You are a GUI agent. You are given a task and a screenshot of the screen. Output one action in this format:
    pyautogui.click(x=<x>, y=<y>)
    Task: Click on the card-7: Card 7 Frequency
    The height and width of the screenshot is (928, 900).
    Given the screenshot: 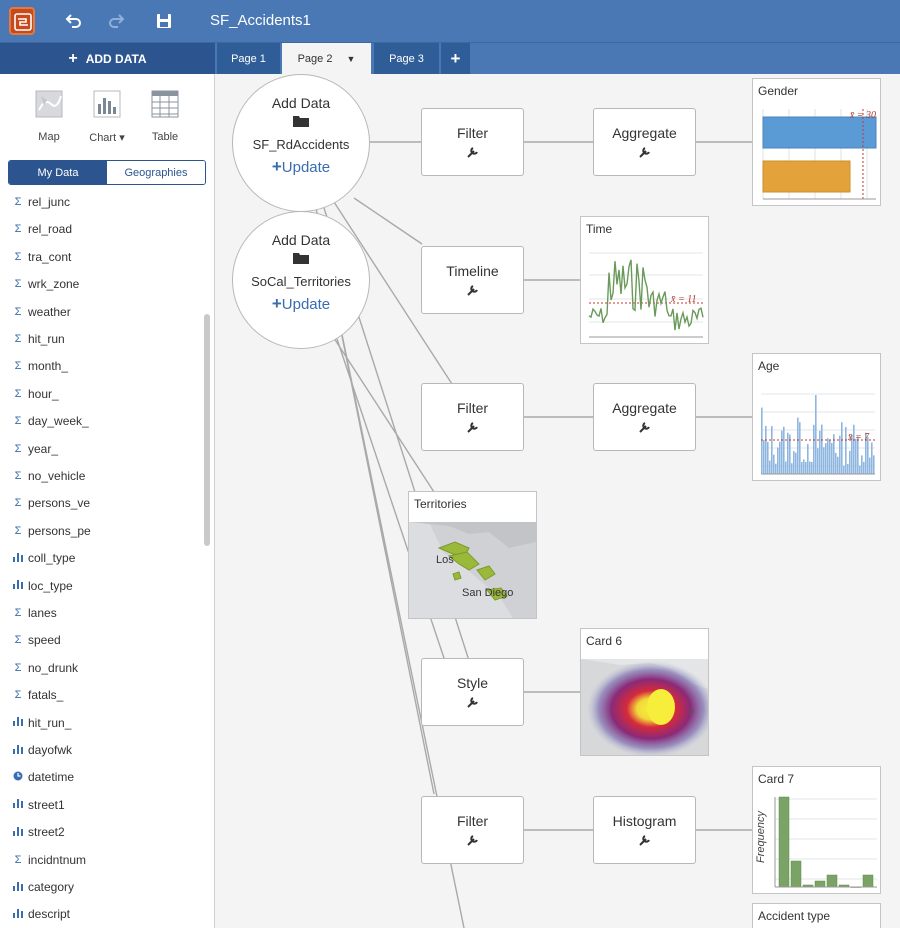 What is the action you would take?
    pyautogui.click(x=816, y=830)
    